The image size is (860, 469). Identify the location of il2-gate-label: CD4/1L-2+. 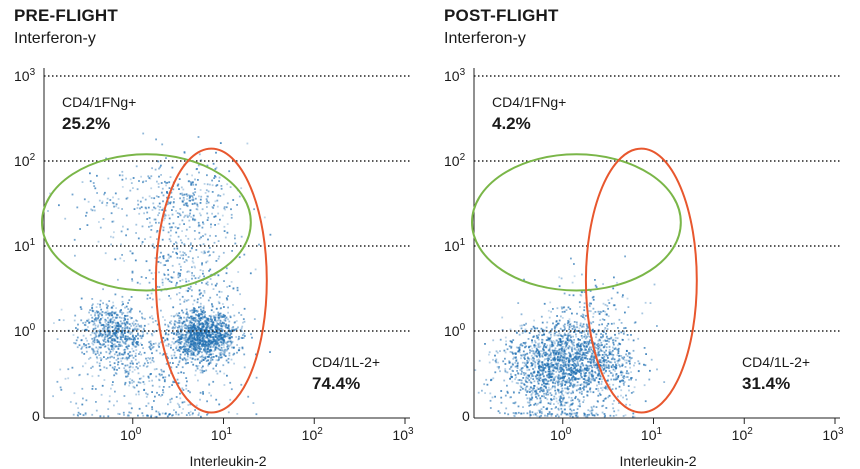
(346, 362).